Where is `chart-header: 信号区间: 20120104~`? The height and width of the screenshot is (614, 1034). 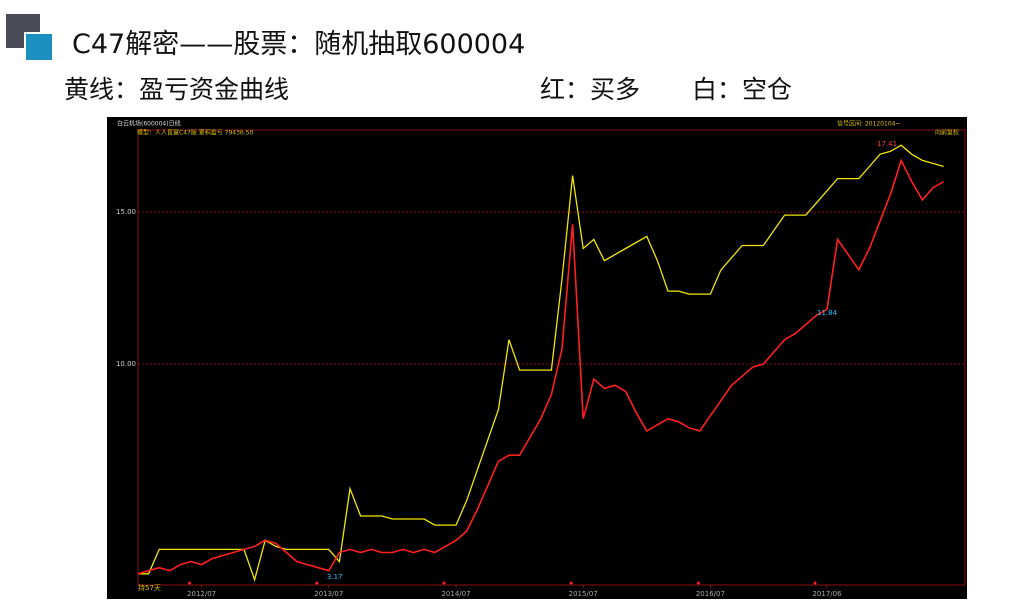 chart-header: 信号区间: 20120104~ is located at coordinates (869, 124).